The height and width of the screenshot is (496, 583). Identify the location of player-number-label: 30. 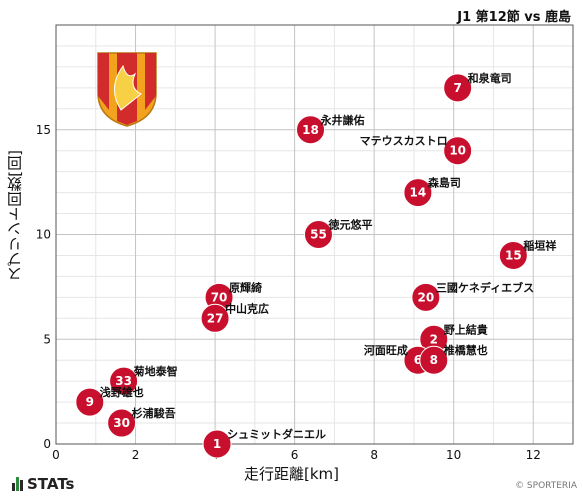
(121, 423).